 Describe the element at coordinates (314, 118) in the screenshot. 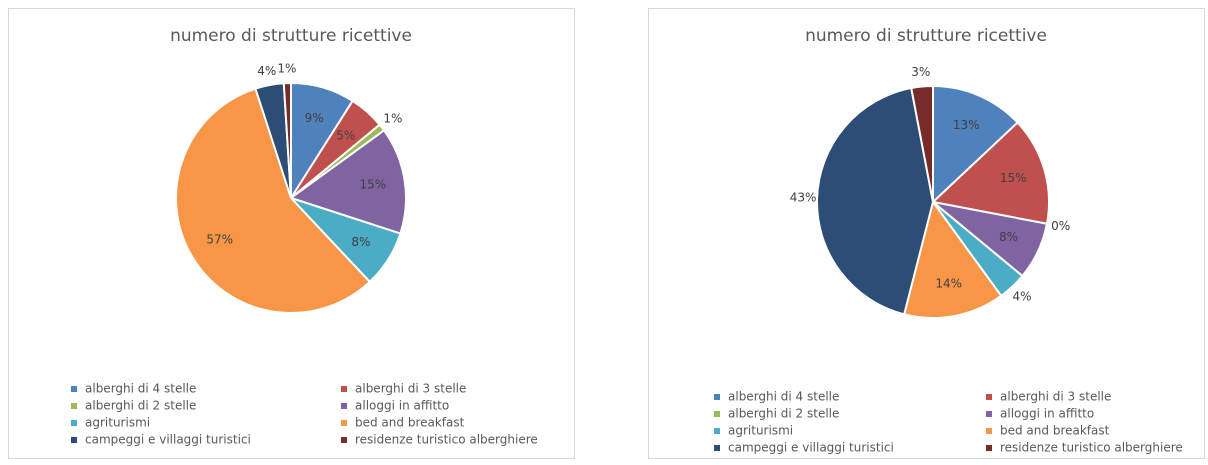

I see `data-label: 9%` at that location.